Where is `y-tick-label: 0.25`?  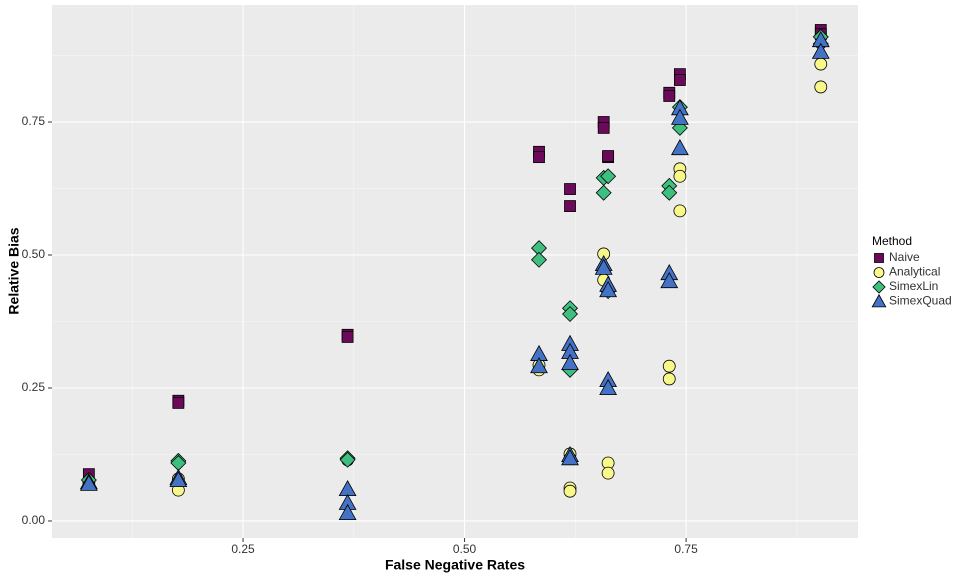 y-tick-label: 0.25 is located at coordinates (34, 387).